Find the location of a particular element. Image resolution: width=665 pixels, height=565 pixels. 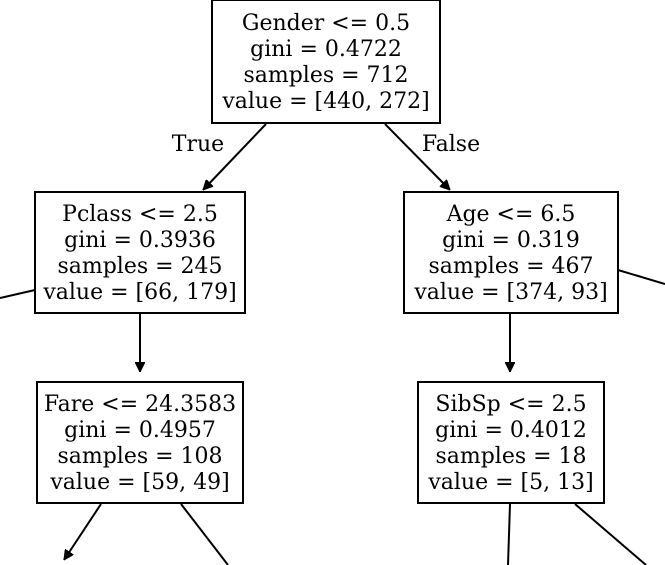

edge-left-left-to-child-a is located at coordinates (82, 531).